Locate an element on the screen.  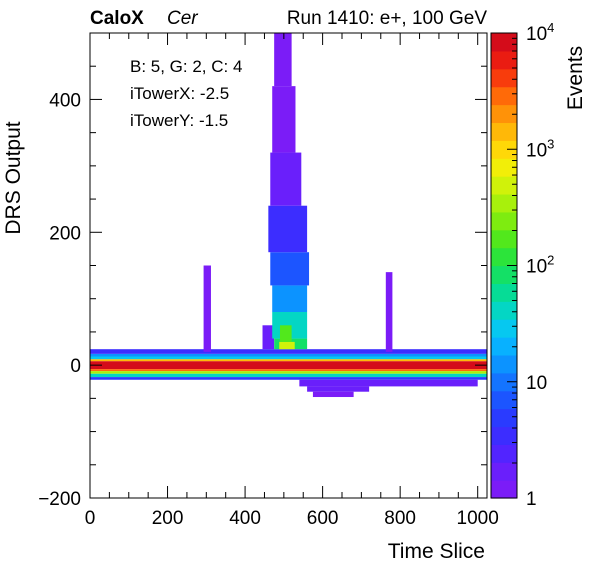
x-axis-title: Time Slice is located at coordinates (436, 551).